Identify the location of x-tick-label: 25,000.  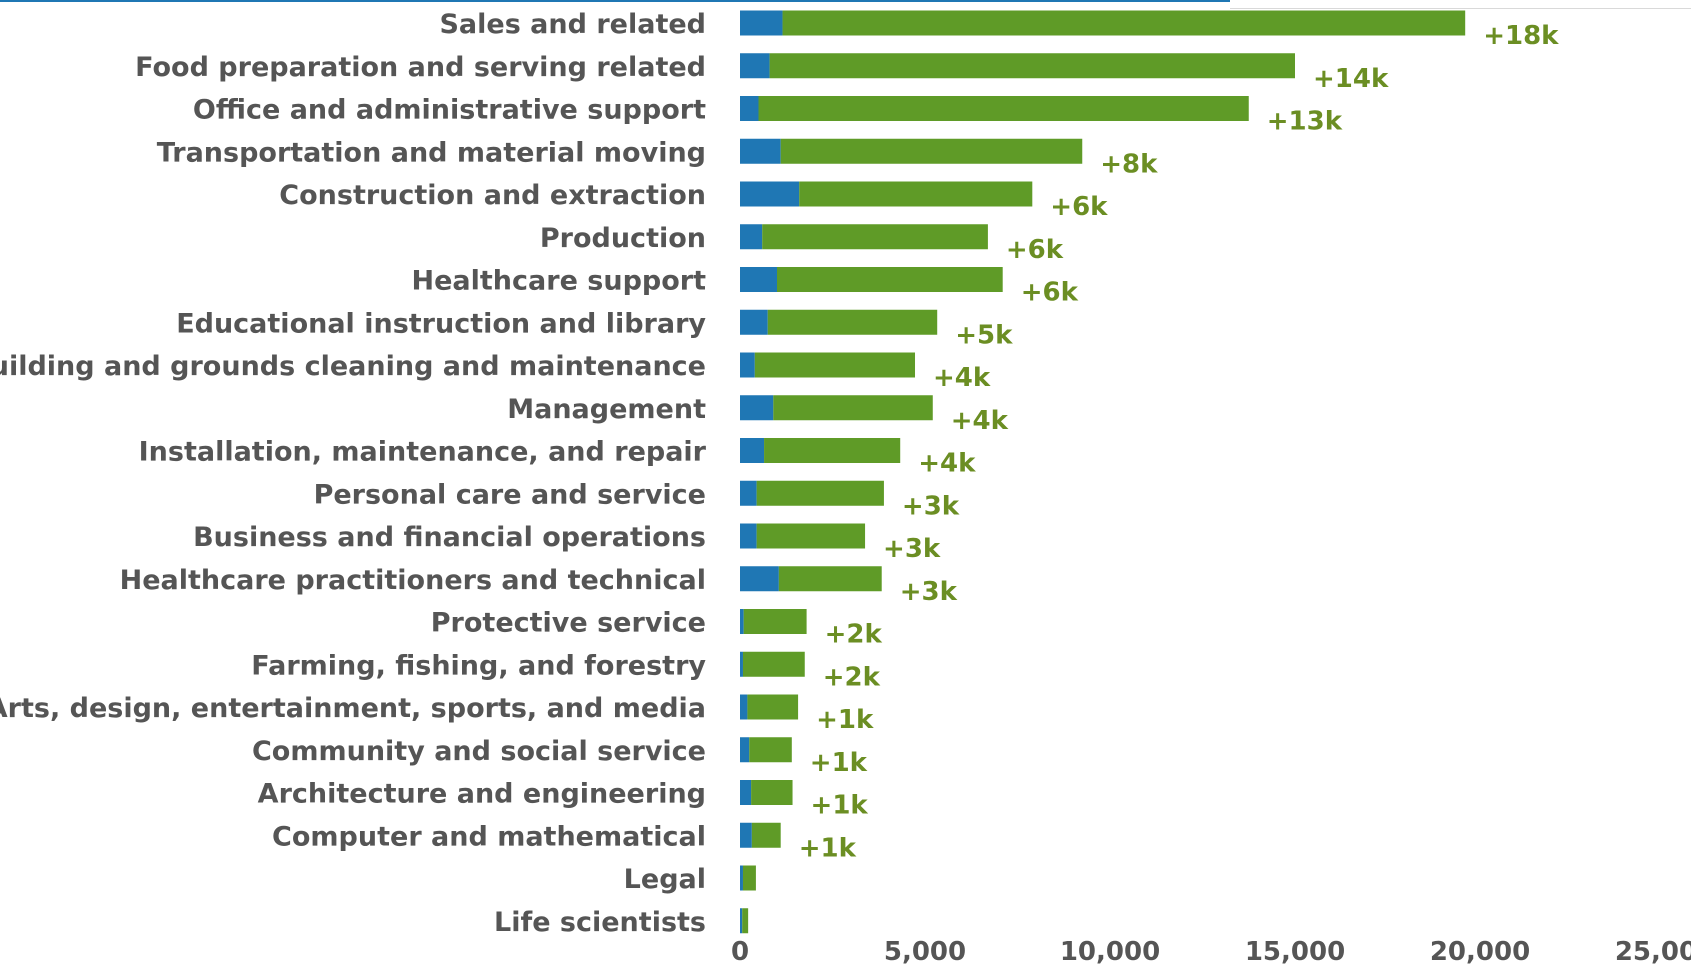
(1653, 952).